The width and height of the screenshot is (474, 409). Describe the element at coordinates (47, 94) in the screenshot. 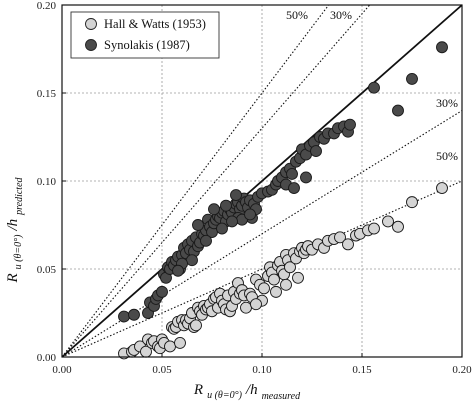

I see `y-tick-label: 0.15` at that location.